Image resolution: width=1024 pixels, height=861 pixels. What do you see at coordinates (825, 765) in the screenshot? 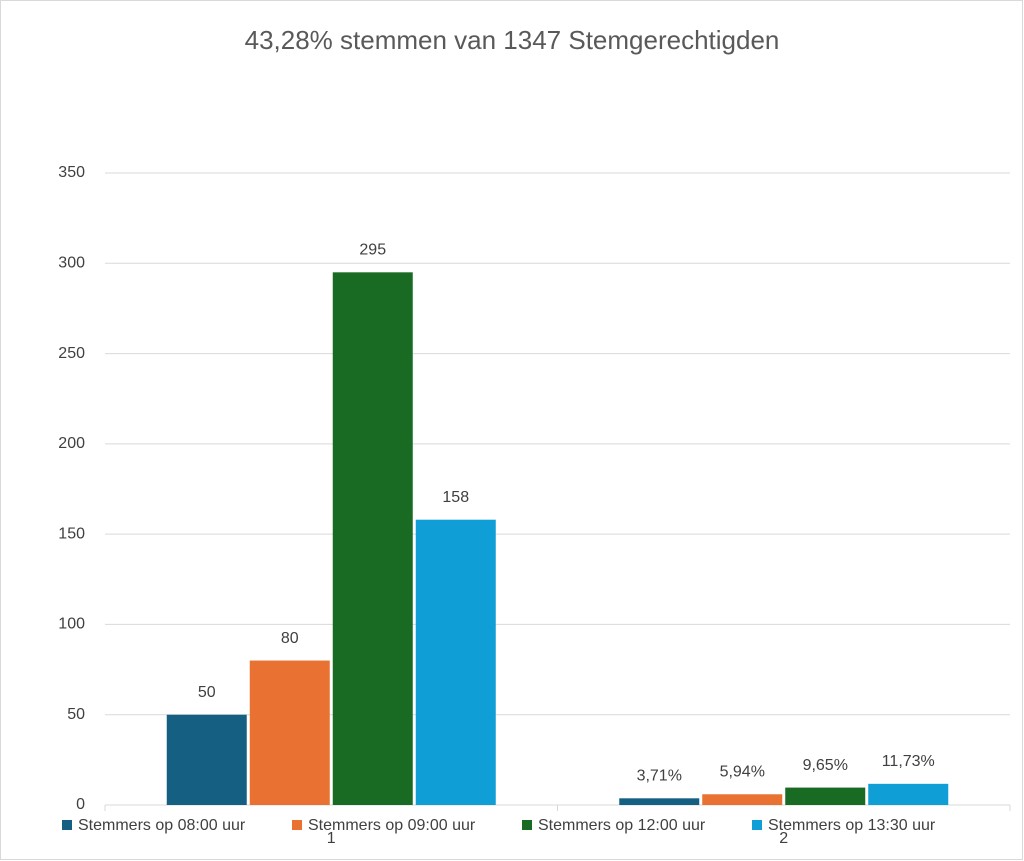
I see `data-label: 9,65%` at bounding box center [825, 765].